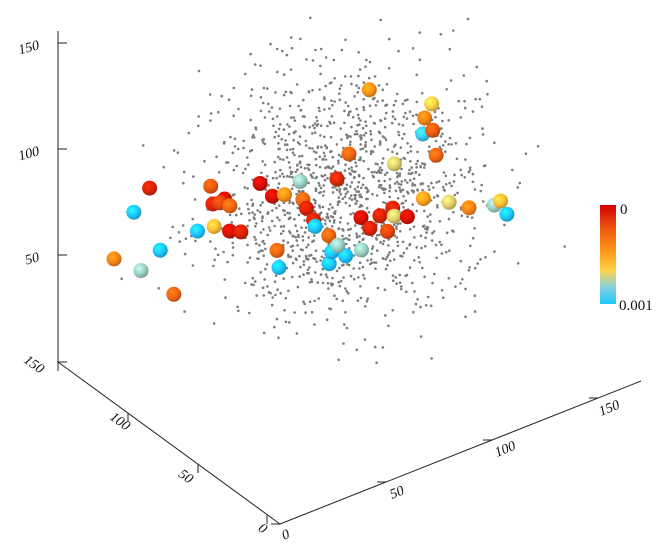 This screenshot has width=665, height=549. Describe the element at coordinates (608, 254) in the screenshot. I see `colorbar-bar` at that location.